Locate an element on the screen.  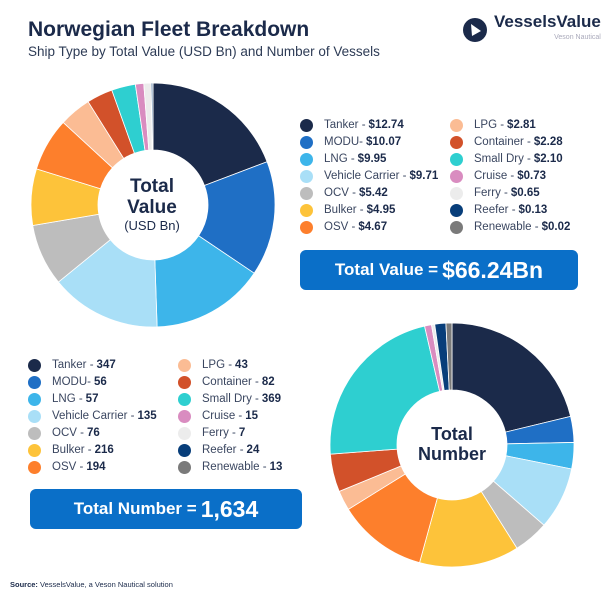
legend-item-modu: MODU- 56 is located at coordinates (103, 382).